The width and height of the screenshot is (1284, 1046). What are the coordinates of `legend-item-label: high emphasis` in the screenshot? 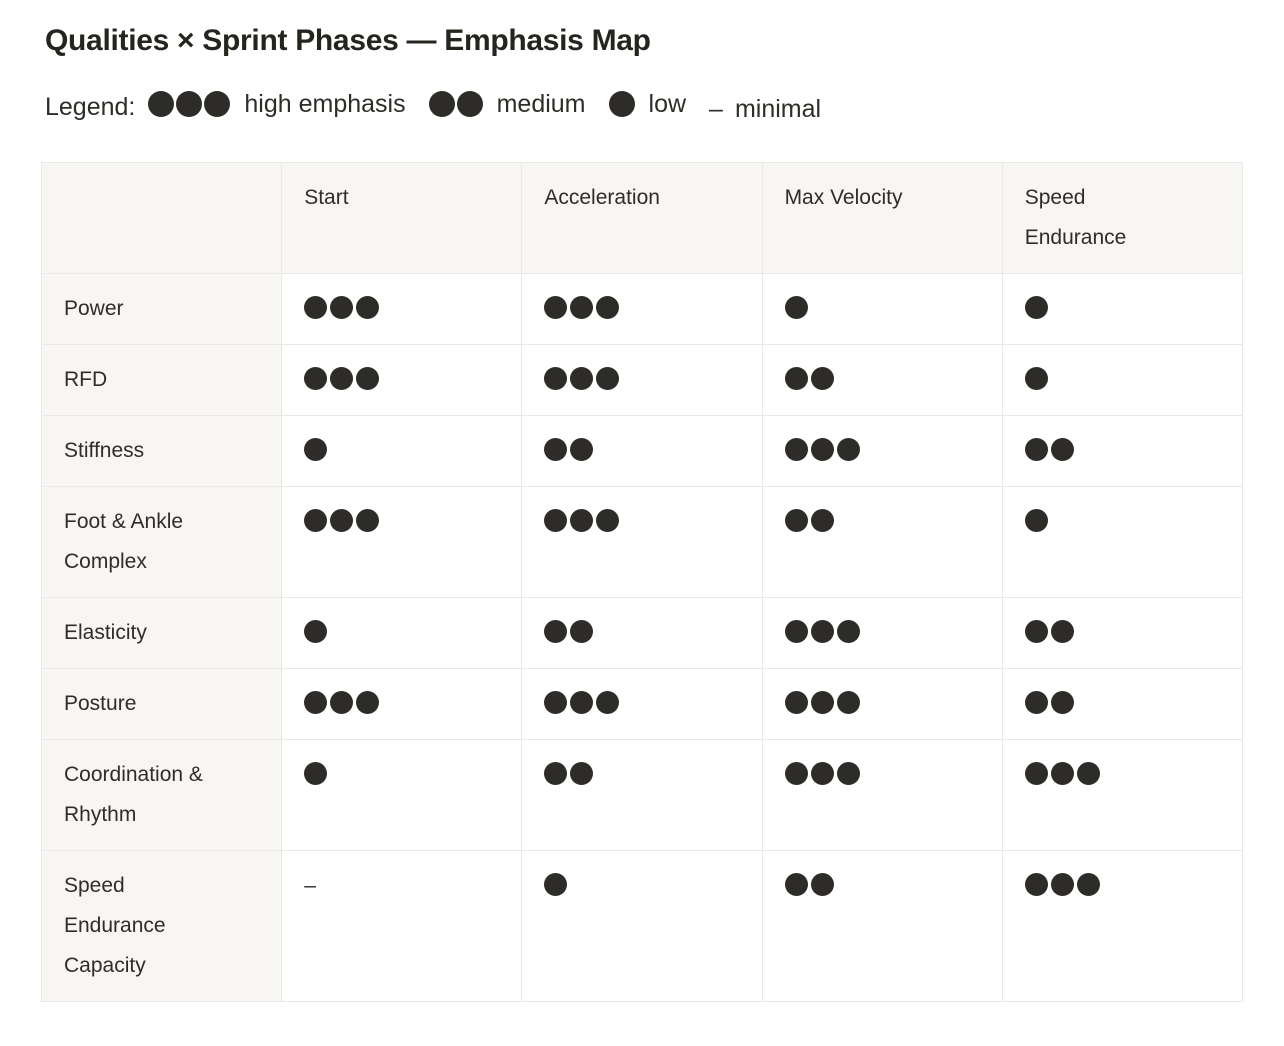 It's located at (325, 104).